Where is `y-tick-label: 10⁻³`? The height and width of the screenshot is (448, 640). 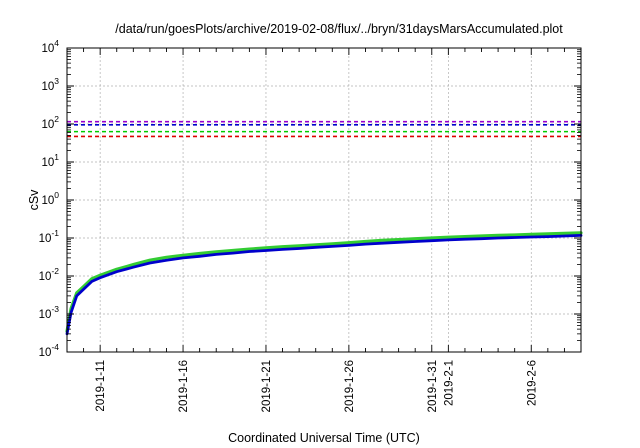 y-tick-label: 10⁻³ is located at coordinates (49, 312).